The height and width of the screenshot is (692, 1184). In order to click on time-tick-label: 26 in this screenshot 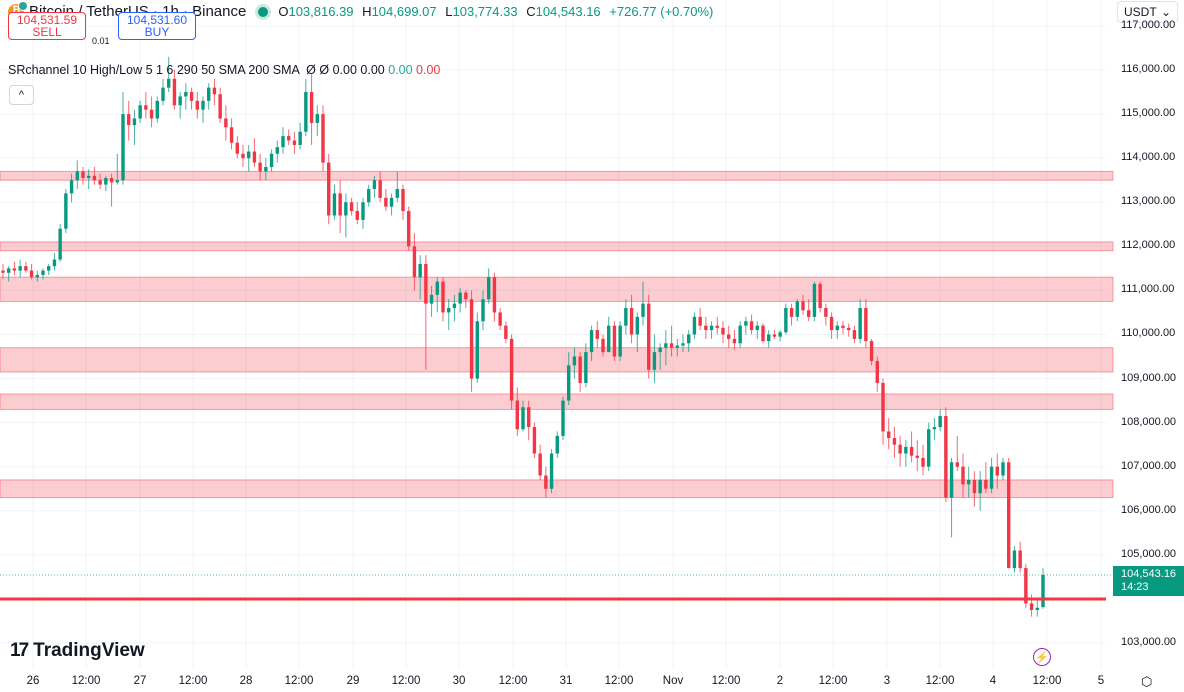, I will do `click(33, 681)`.